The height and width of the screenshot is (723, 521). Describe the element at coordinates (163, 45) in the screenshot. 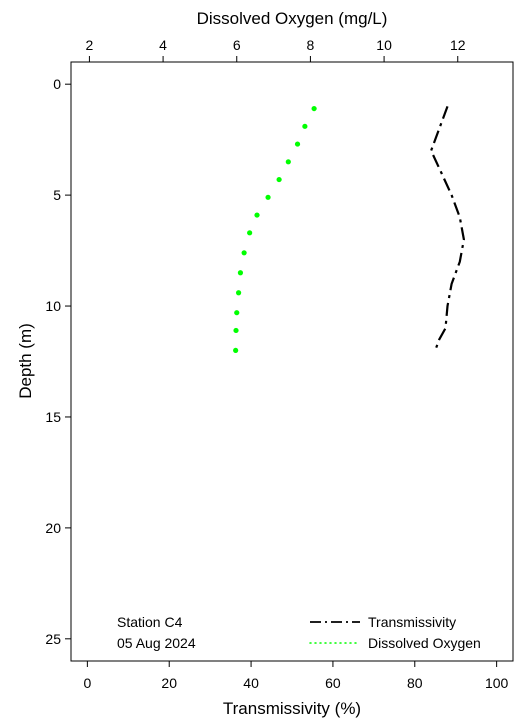

I see `x-tick-label-top: 4` at that location.